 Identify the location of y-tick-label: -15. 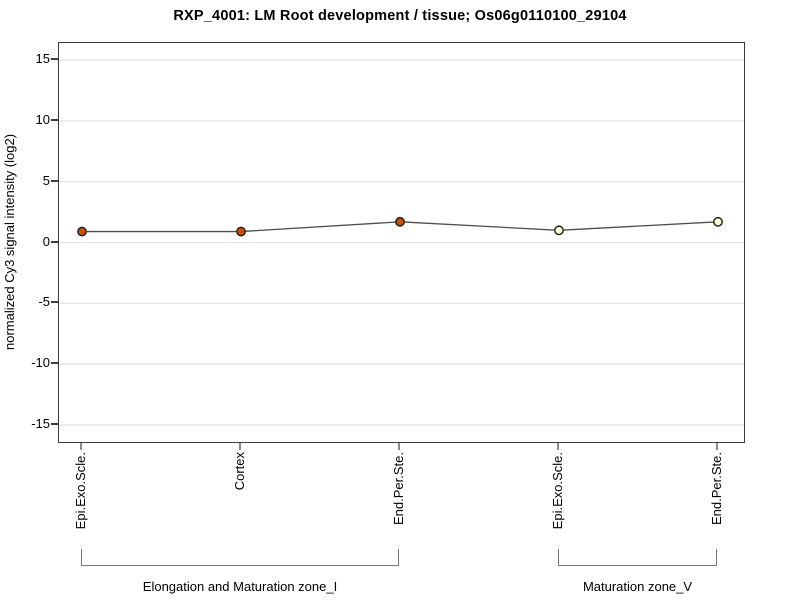
(40, 423).